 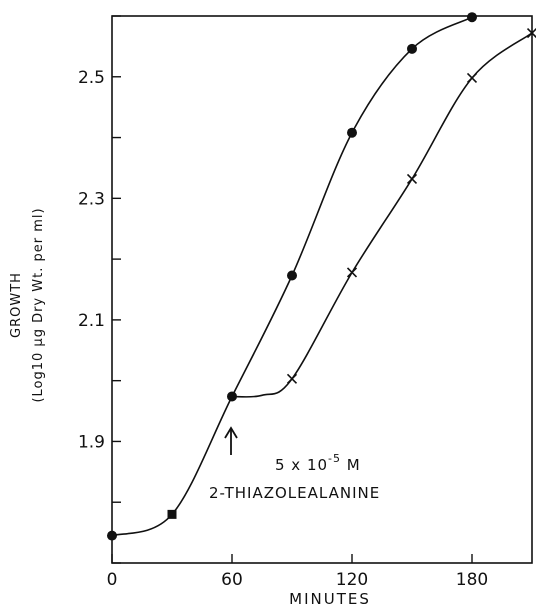 I want to click on y-tick-label: 2.5, so click(x=91, y=78).